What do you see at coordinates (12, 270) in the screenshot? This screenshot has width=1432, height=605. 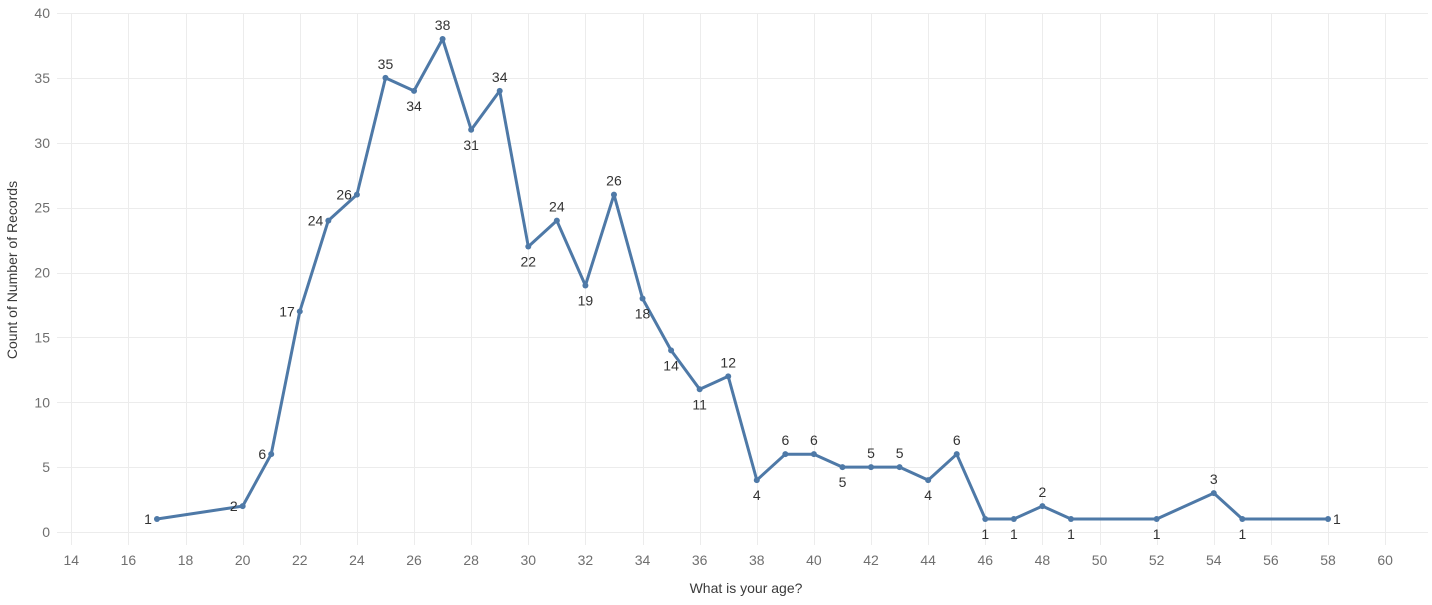 I see `y-axis-title: Count of Number of Records` at bounding box center [12, 270].